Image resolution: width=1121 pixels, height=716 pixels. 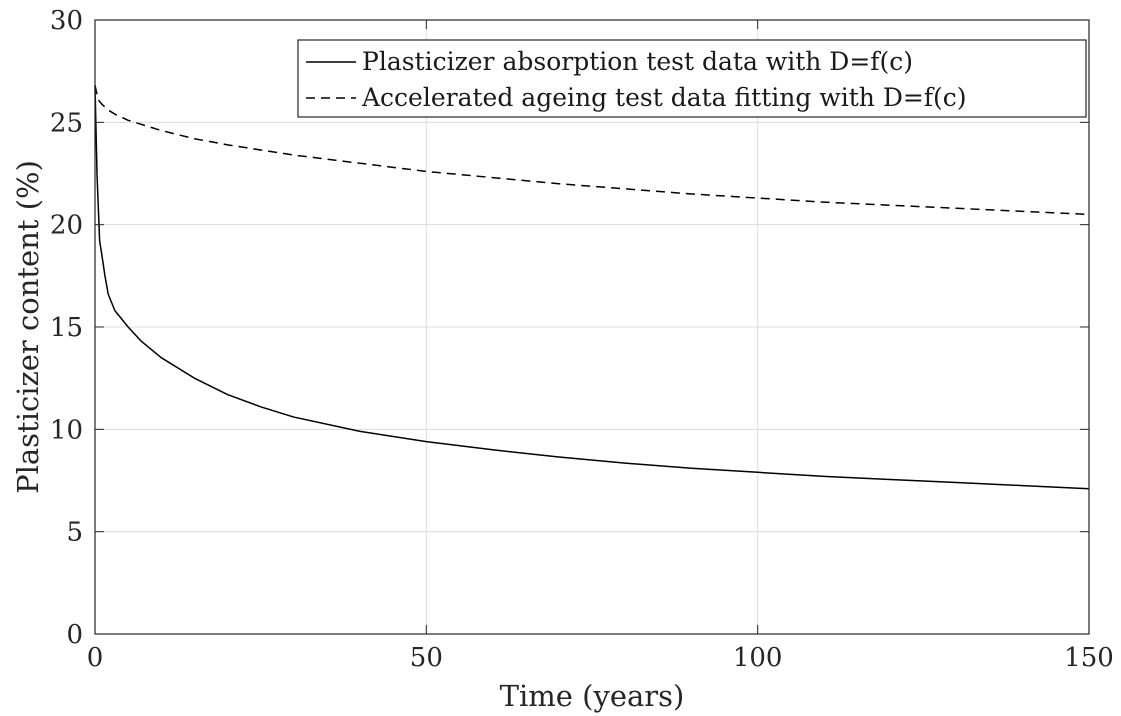 What do you see at coordinates (66, 226) in the screenshot?
I see `y-tick-label: 20` at bounding box center [66, 226].